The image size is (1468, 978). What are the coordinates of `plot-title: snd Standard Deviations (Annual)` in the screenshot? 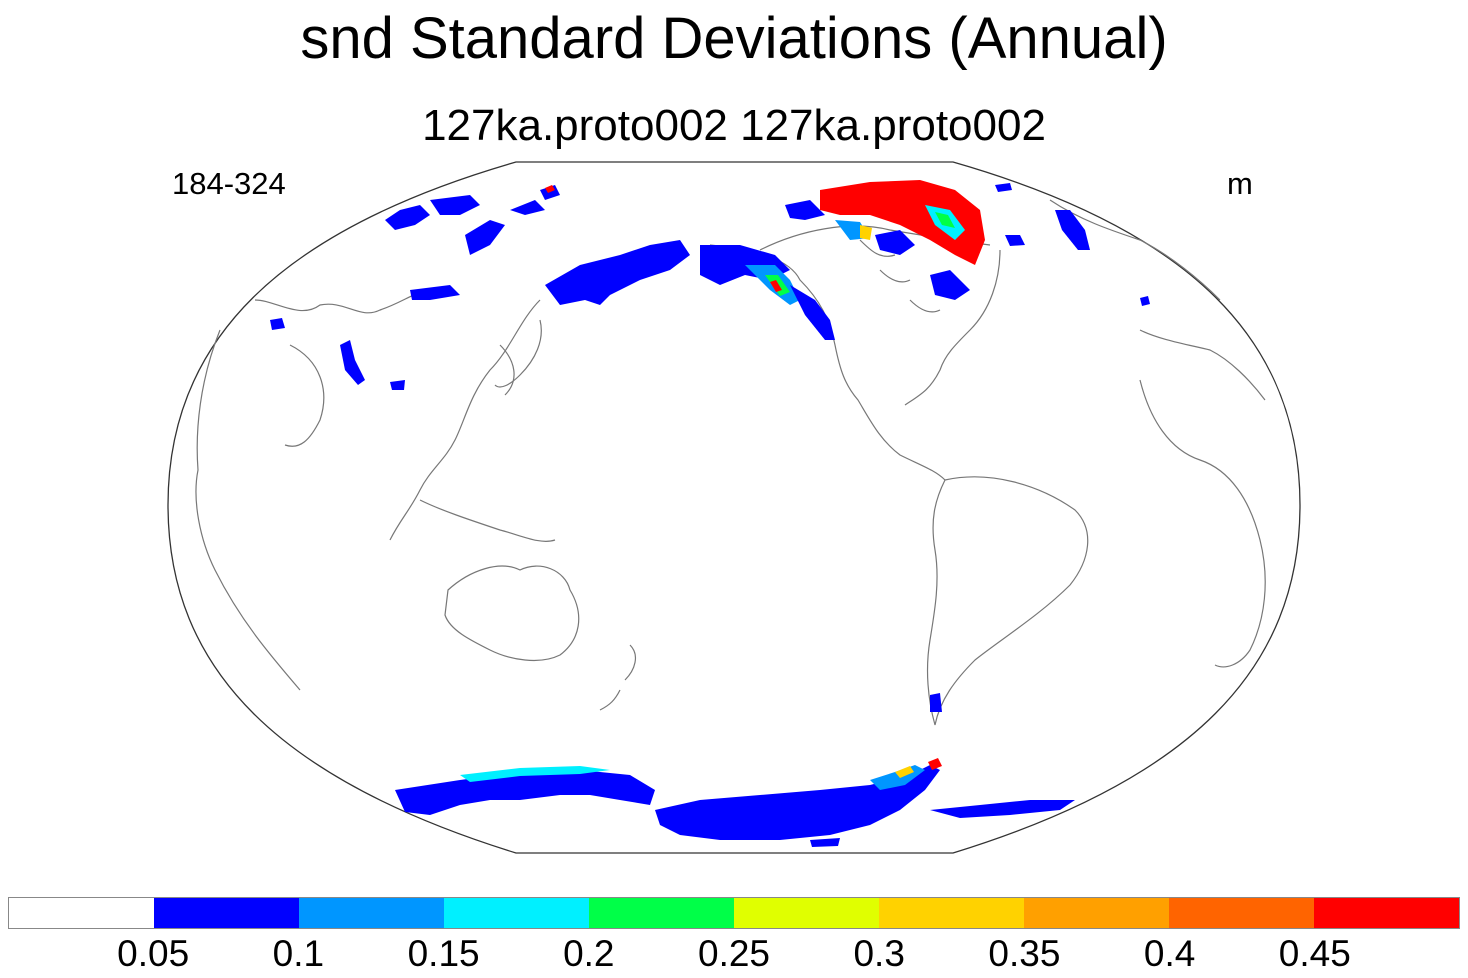 It's located at (734, 38).